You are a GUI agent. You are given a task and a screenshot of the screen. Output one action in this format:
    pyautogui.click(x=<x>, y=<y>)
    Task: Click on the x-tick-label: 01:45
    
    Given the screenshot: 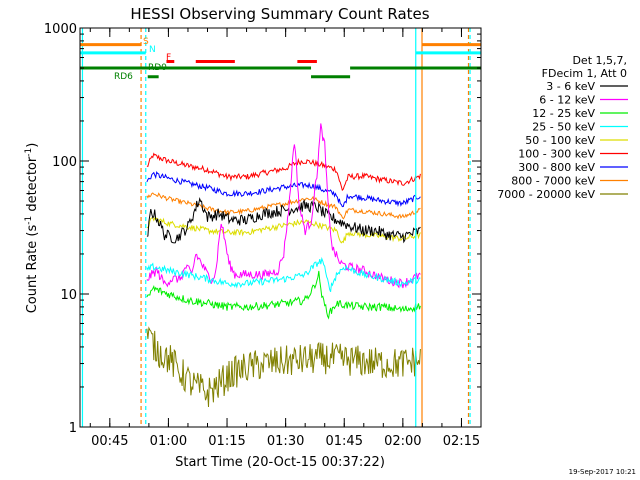 What is the action you would take?
    pyautogui.click(x=344, y=441)
    